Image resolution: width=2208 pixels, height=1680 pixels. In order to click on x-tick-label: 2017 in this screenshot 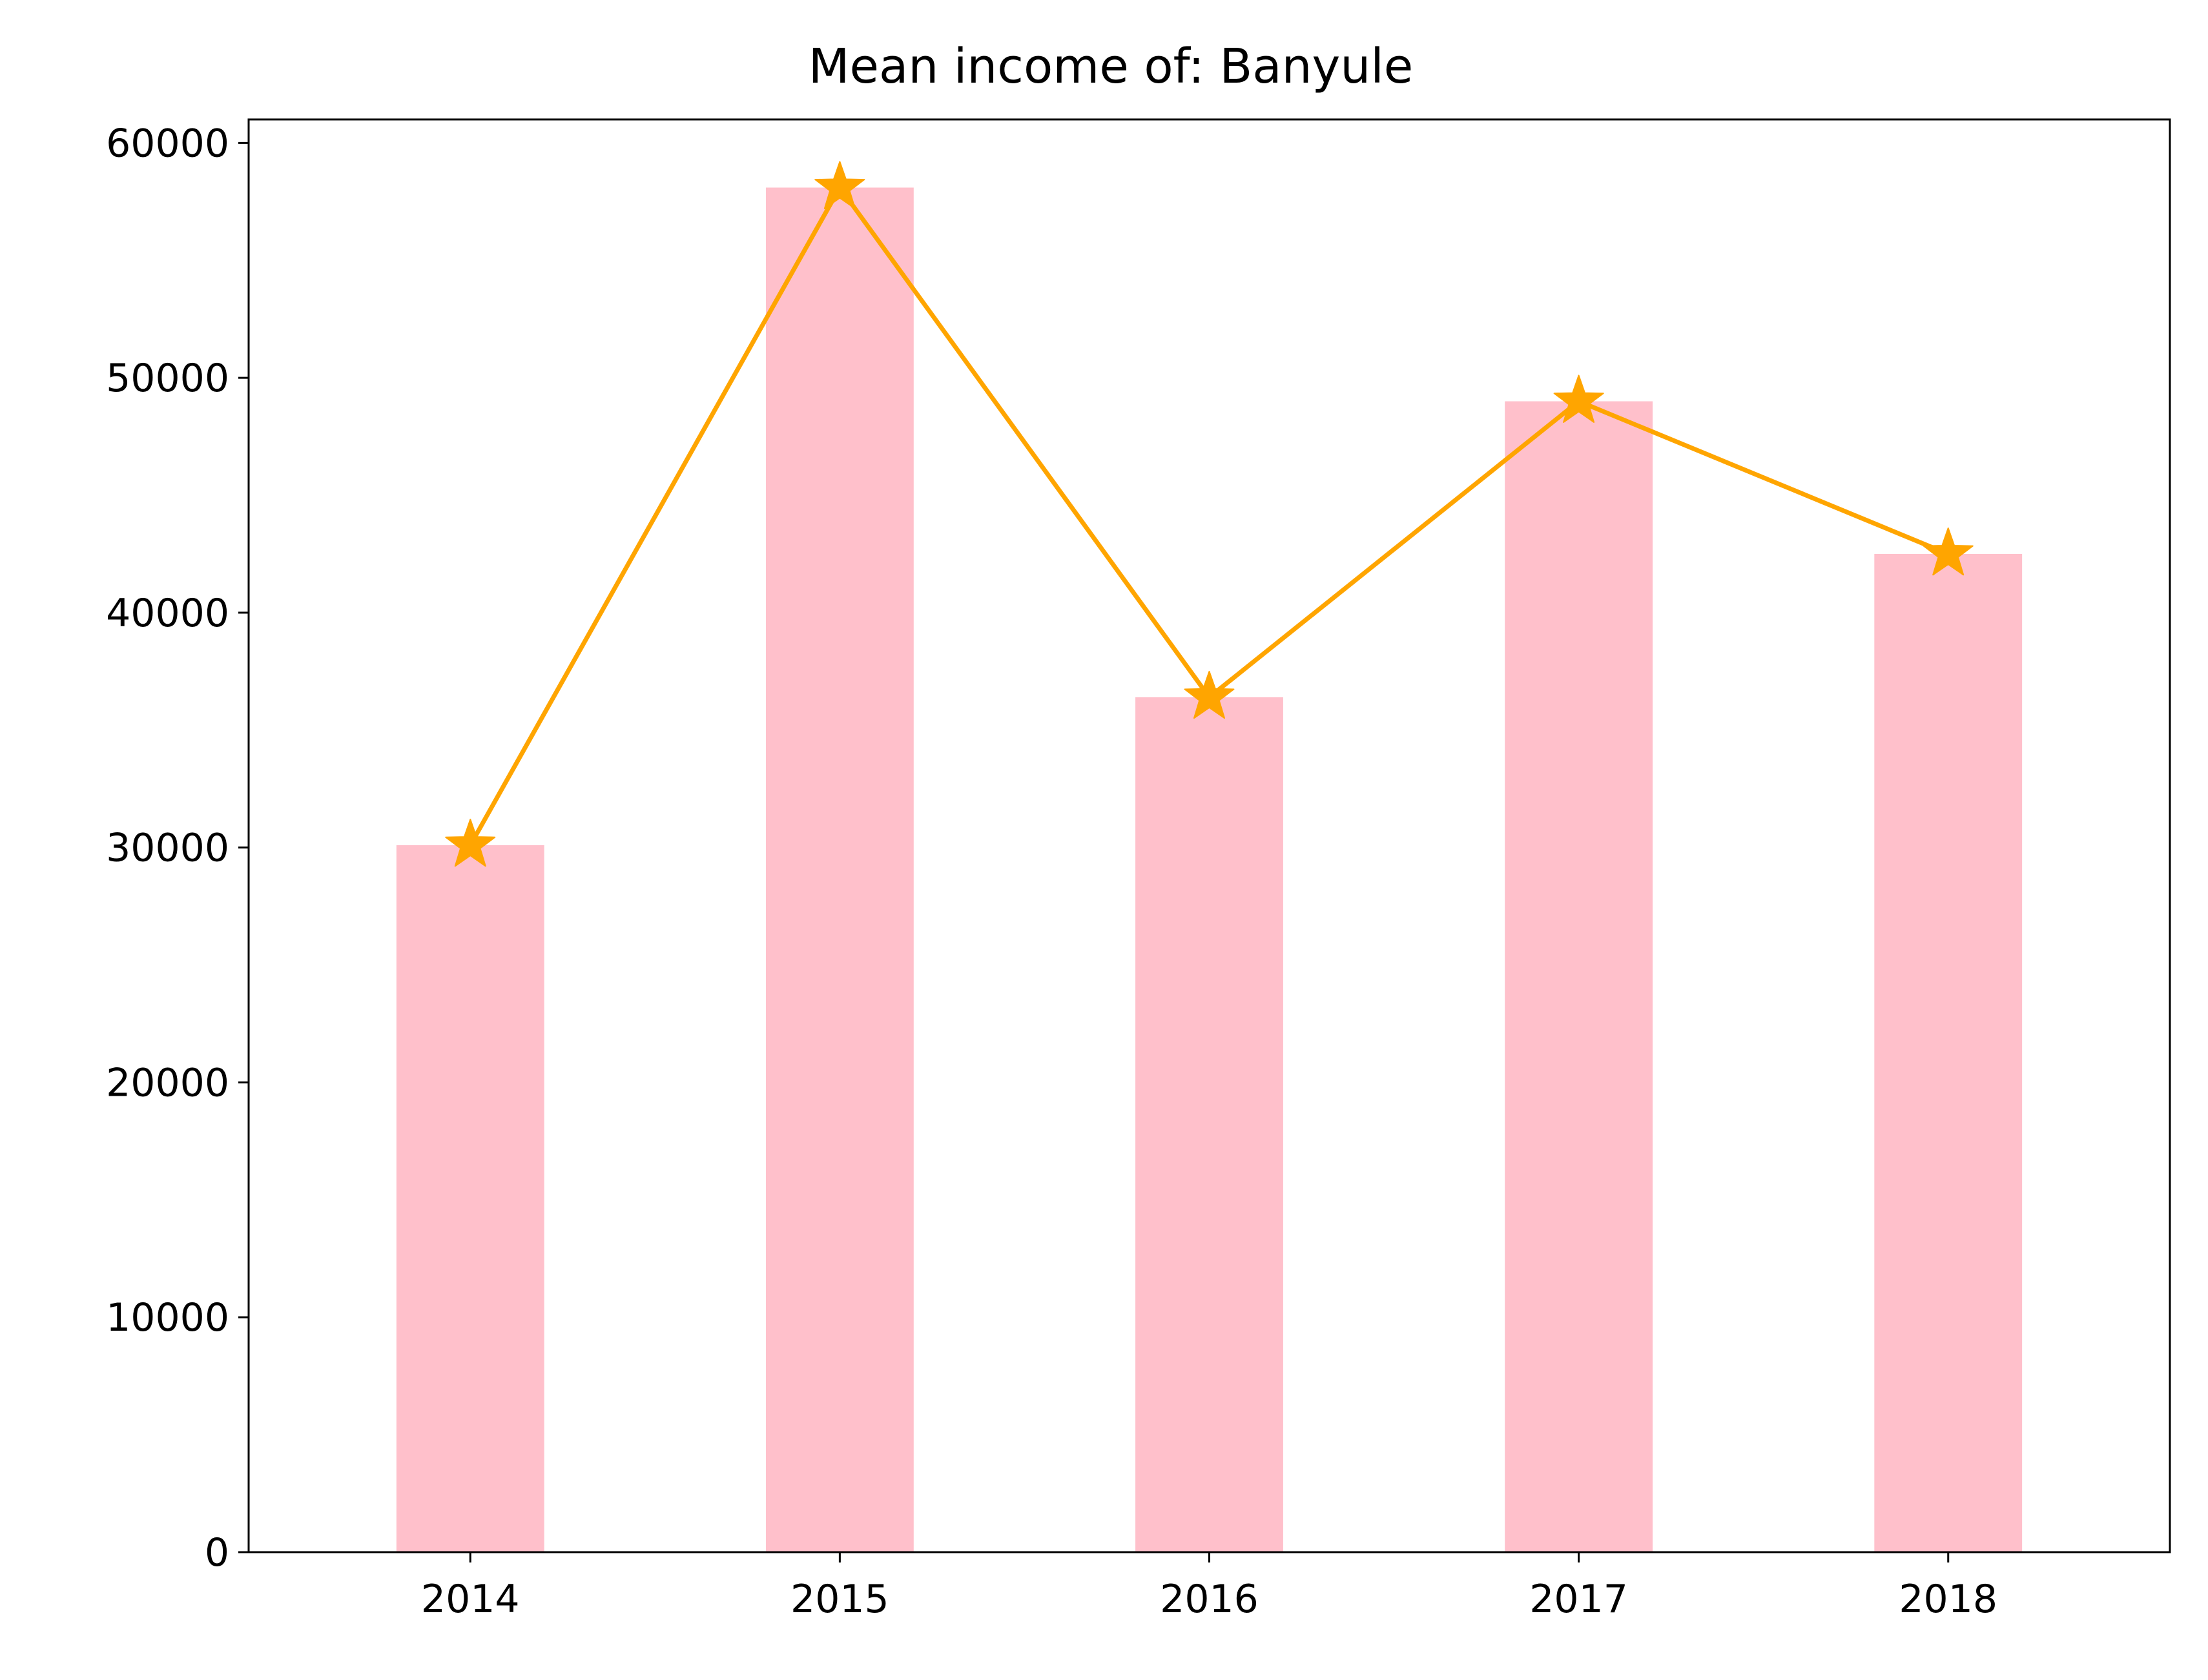, I will do `click(1578, 1599)`.